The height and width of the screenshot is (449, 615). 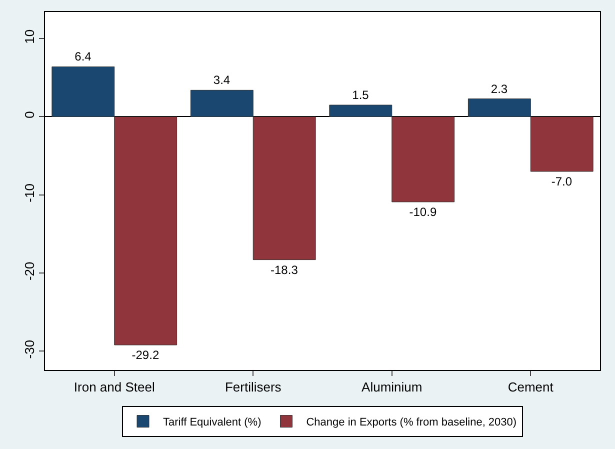 What do you see at coordinates (29, 36) in the screenshot?
I see `y-tick-label: 10` at bounding box center [29, 36].